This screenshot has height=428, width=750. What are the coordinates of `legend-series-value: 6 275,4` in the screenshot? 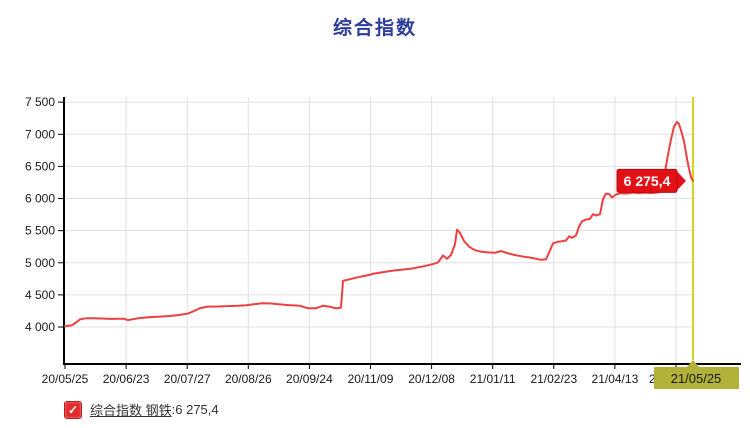 It's located at (197, 409).